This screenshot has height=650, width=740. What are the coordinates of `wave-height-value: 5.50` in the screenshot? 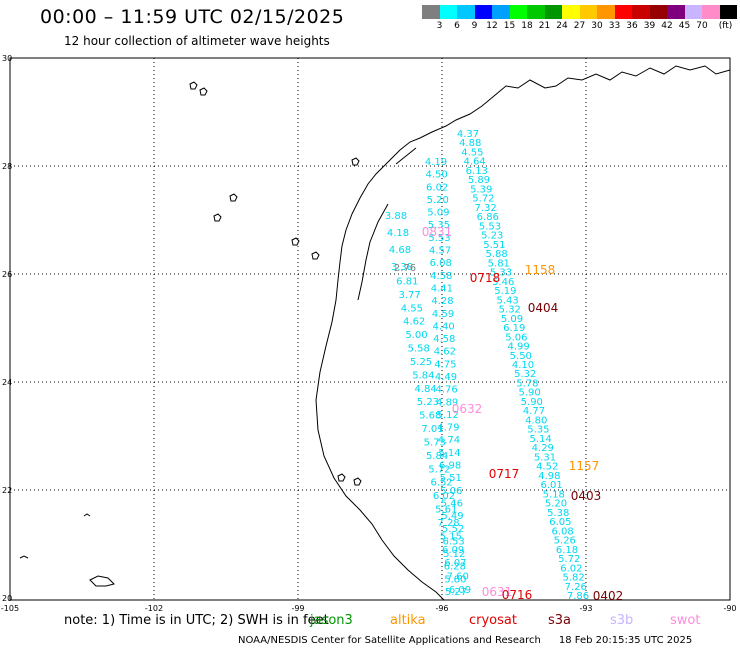 It's located at (521, 356).